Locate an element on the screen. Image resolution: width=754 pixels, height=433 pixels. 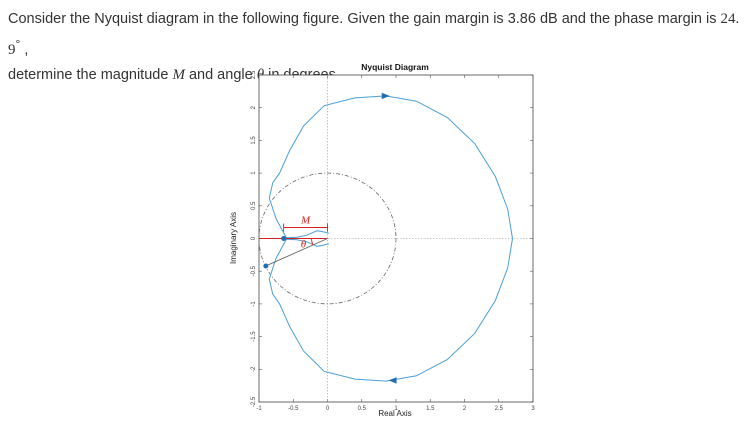
question-part2: , is located at coordinates (24, 49).